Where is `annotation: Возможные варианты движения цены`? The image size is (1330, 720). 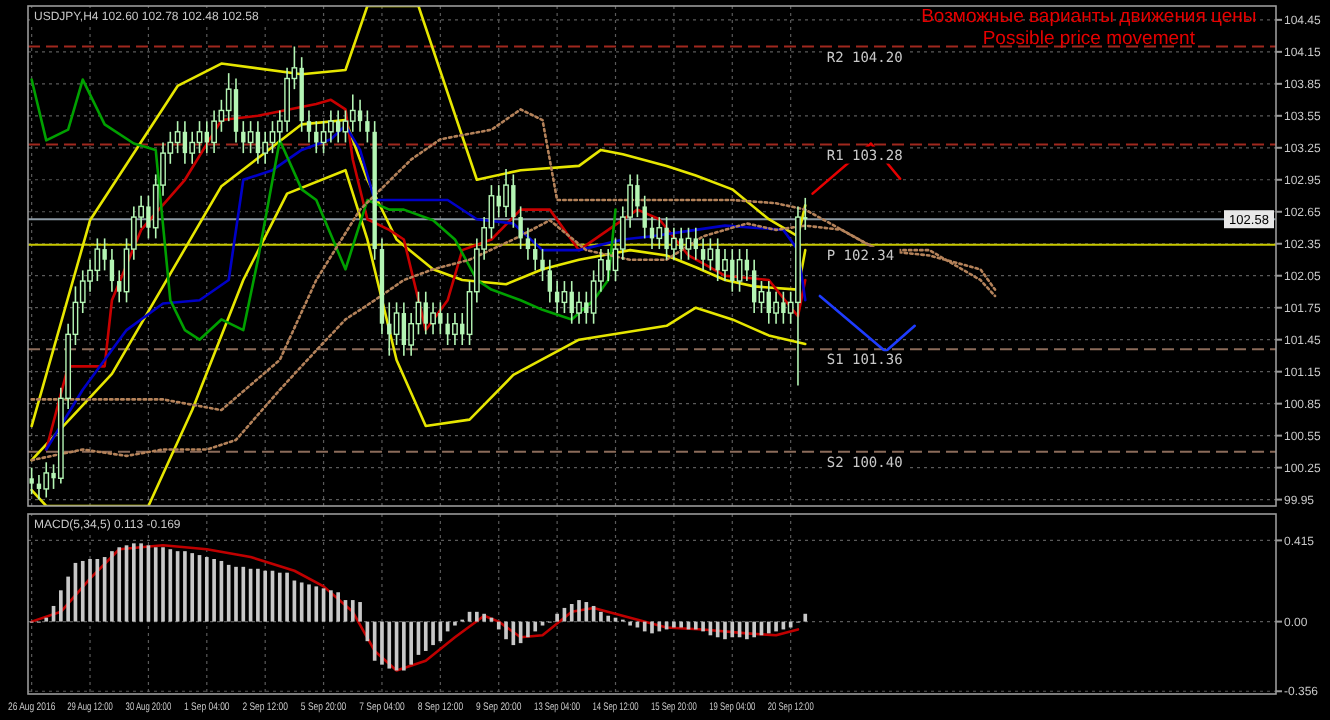 annotation: Возможные варианты движения цены is located at coordinates (1089, 17).